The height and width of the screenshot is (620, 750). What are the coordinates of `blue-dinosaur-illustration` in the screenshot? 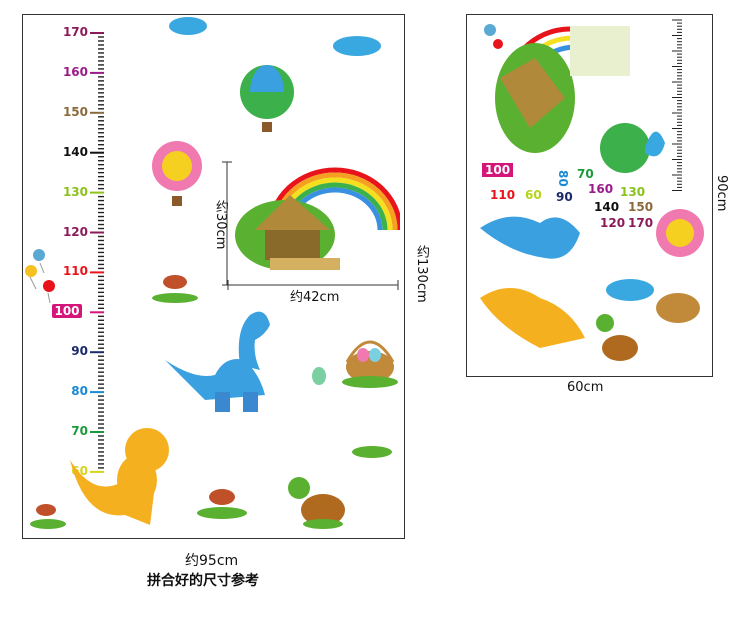 It's located at (217, 361).